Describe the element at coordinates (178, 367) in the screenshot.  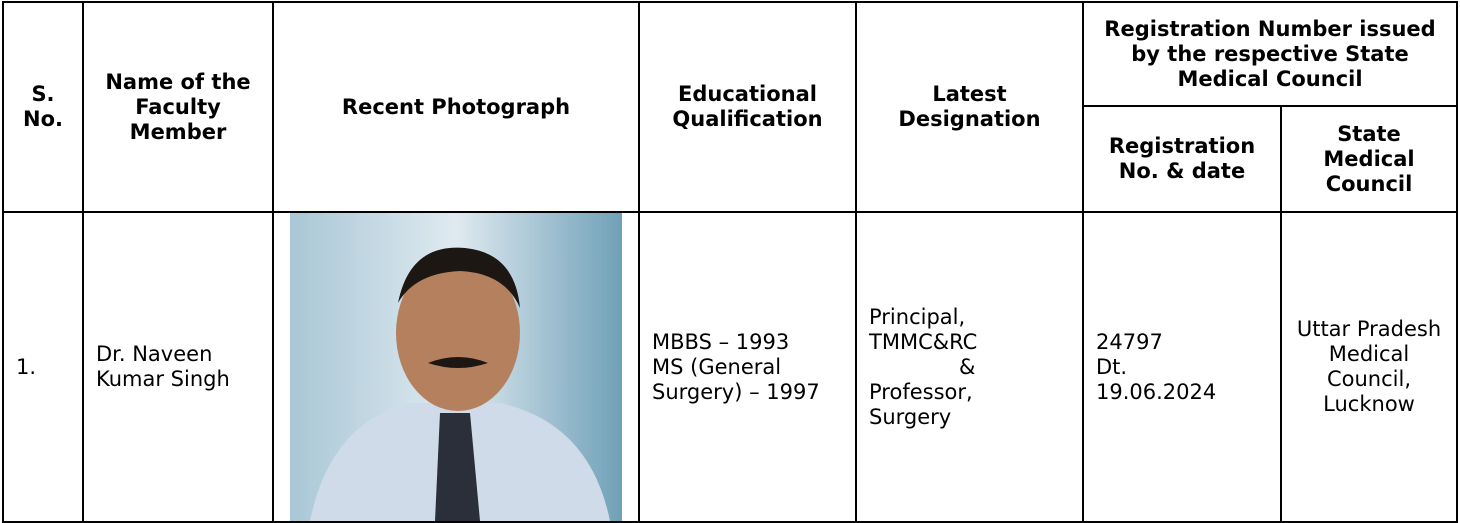
I see `cell-name: Dr. Naveen Kumar Singh` at that location.